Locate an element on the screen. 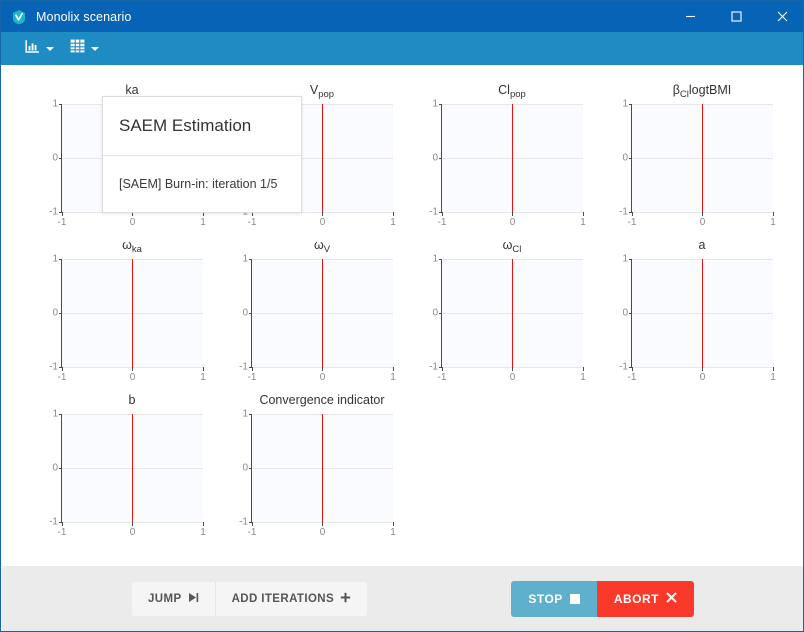 This screenshot has height=632, width=804. saem-dialog-message: [SAEM] Burn-in: iteration 1/5 is located at coordinates (198, 183).